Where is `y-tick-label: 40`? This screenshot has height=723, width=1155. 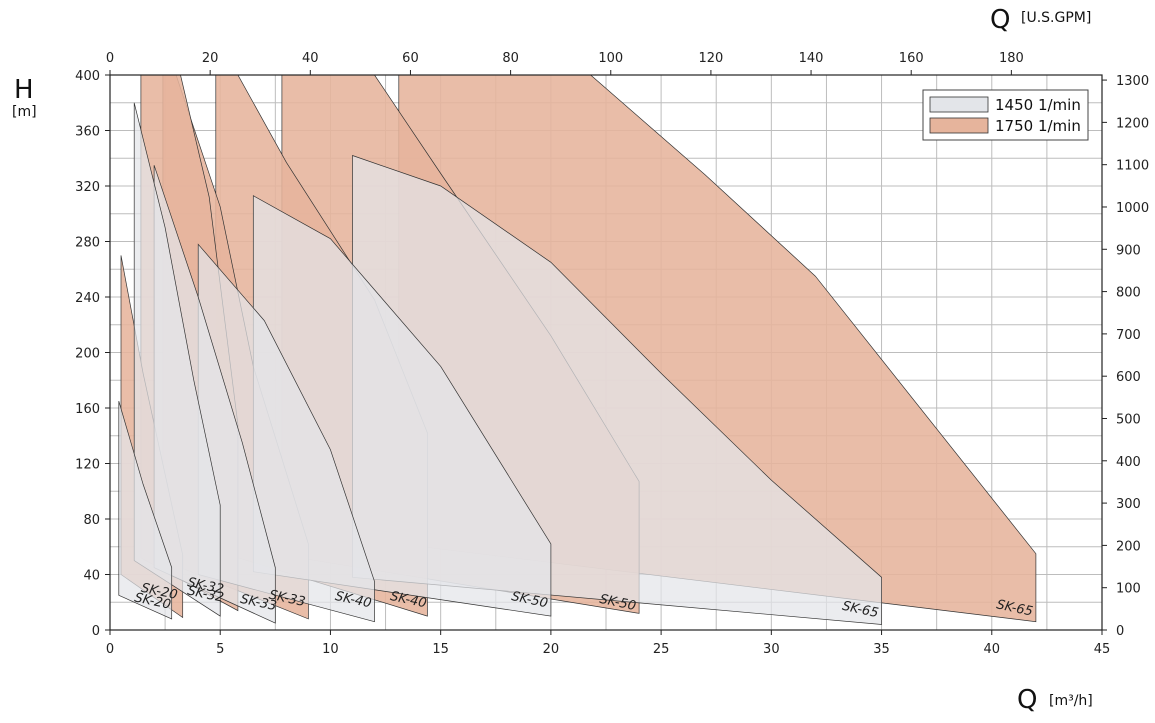
y-tick-label: 40 is located at coordinates (91, 576).